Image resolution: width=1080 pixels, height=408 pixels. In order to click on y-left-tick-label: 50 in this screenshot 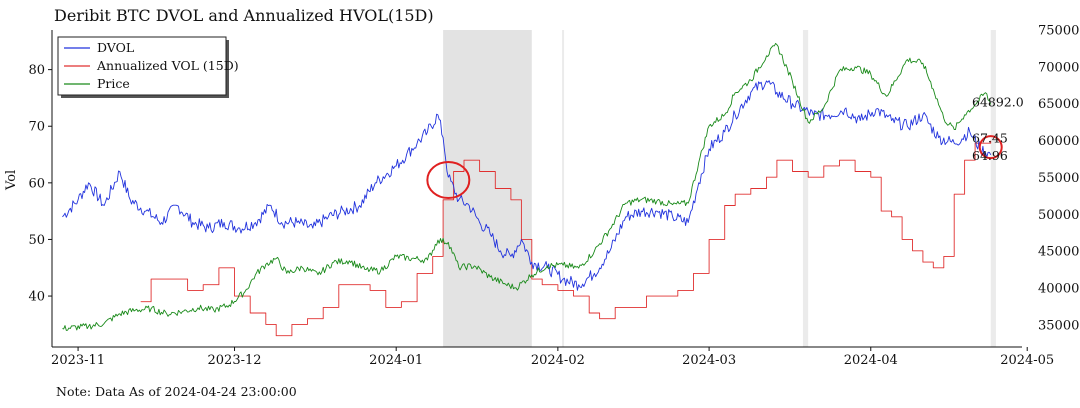, I will do `click(36, 240)`.